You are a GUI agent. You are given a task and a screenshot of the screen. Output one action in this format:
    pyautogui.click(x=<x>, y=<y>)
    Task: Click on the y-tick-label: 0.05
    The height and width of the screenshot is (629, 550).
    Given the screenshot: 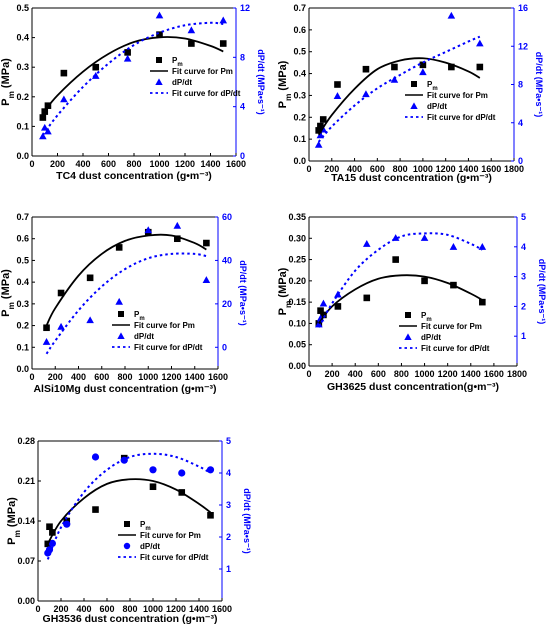 What is the action you would take?
    pyautogui.click(x=297, y=345)
    